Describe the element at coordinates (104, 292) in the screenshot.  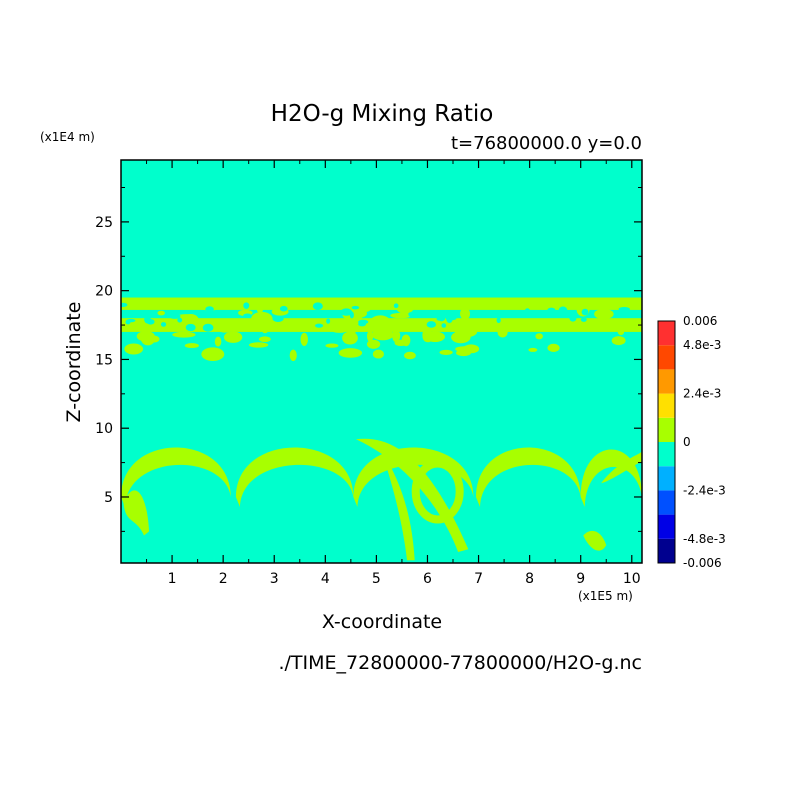
I see `y-tick-label: 20` at that location.